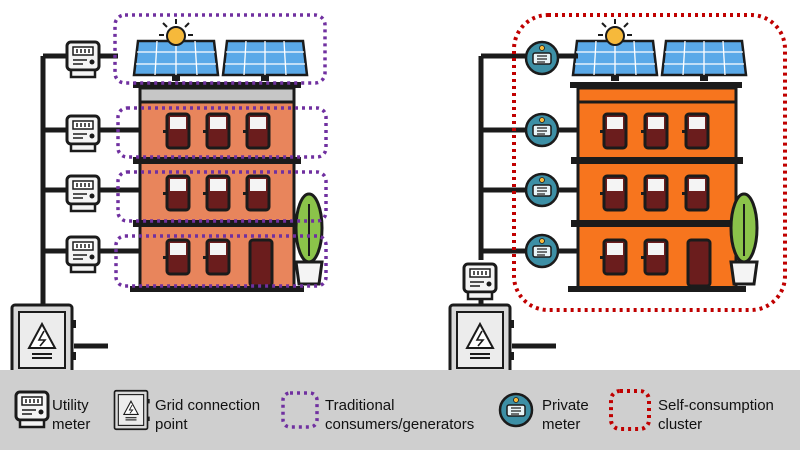 Image resolution: width=800 pixels, height=450 pixels. I want to click on legend-traditional: Traditional consumers/generators, so click(385, 410).